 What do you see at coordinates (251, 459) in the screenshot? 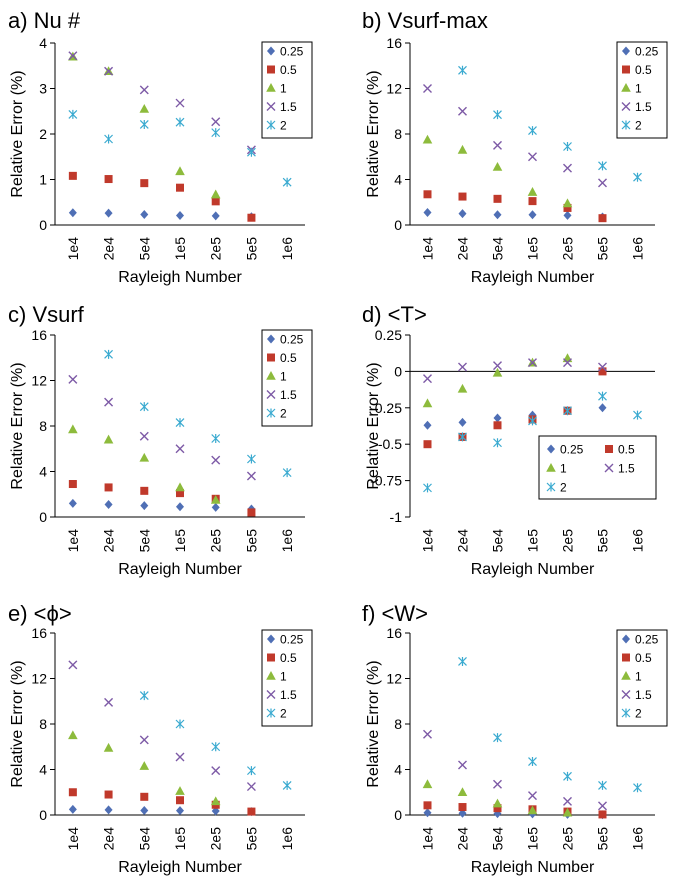
I see `point-2-5e5` at bounding box center [251, 459].